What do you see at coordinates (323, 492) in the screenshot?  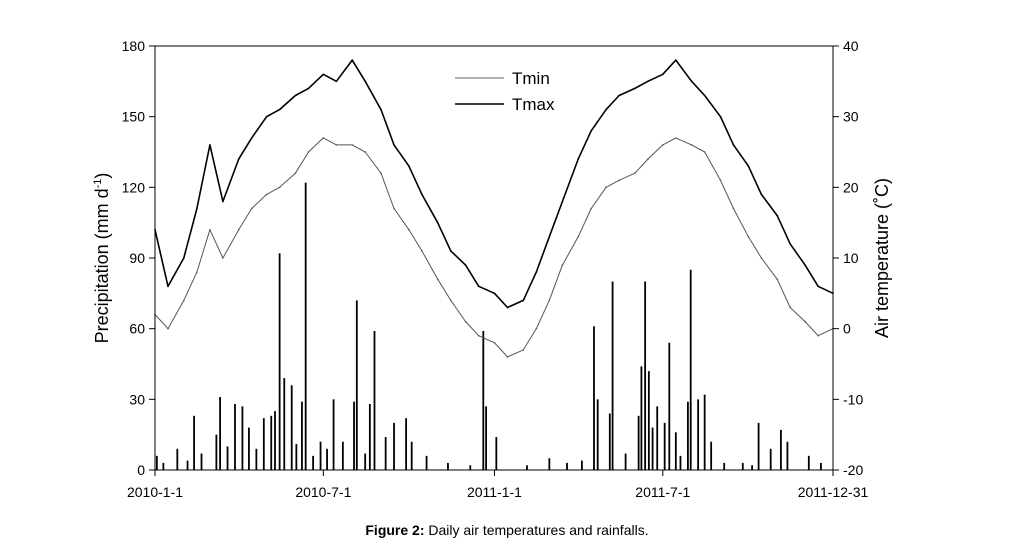 I see `x-tick-label: 2010-7-1` at bounding box center [323, 492].